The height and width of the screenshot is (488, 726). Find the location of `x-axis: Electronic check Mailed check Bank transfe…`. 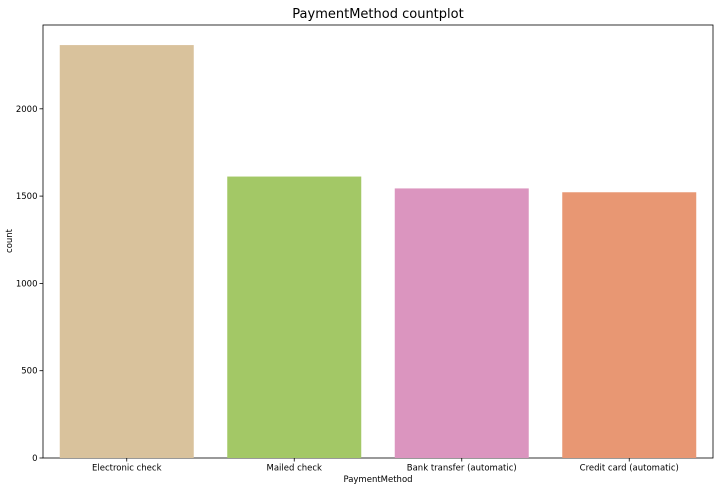

x-axis: Electronic check Mailed check Bank transfe… is located at coordinates (385, 466).